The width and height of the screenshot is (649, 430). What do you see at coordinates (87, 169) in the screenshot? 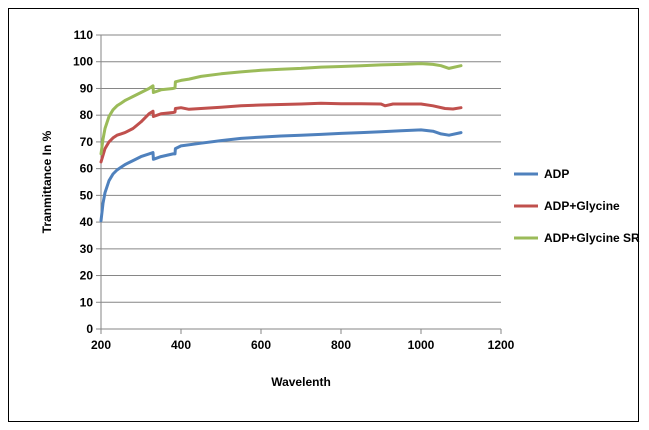
I see `y-tick-label: 60` at bounding box center [87, 169].